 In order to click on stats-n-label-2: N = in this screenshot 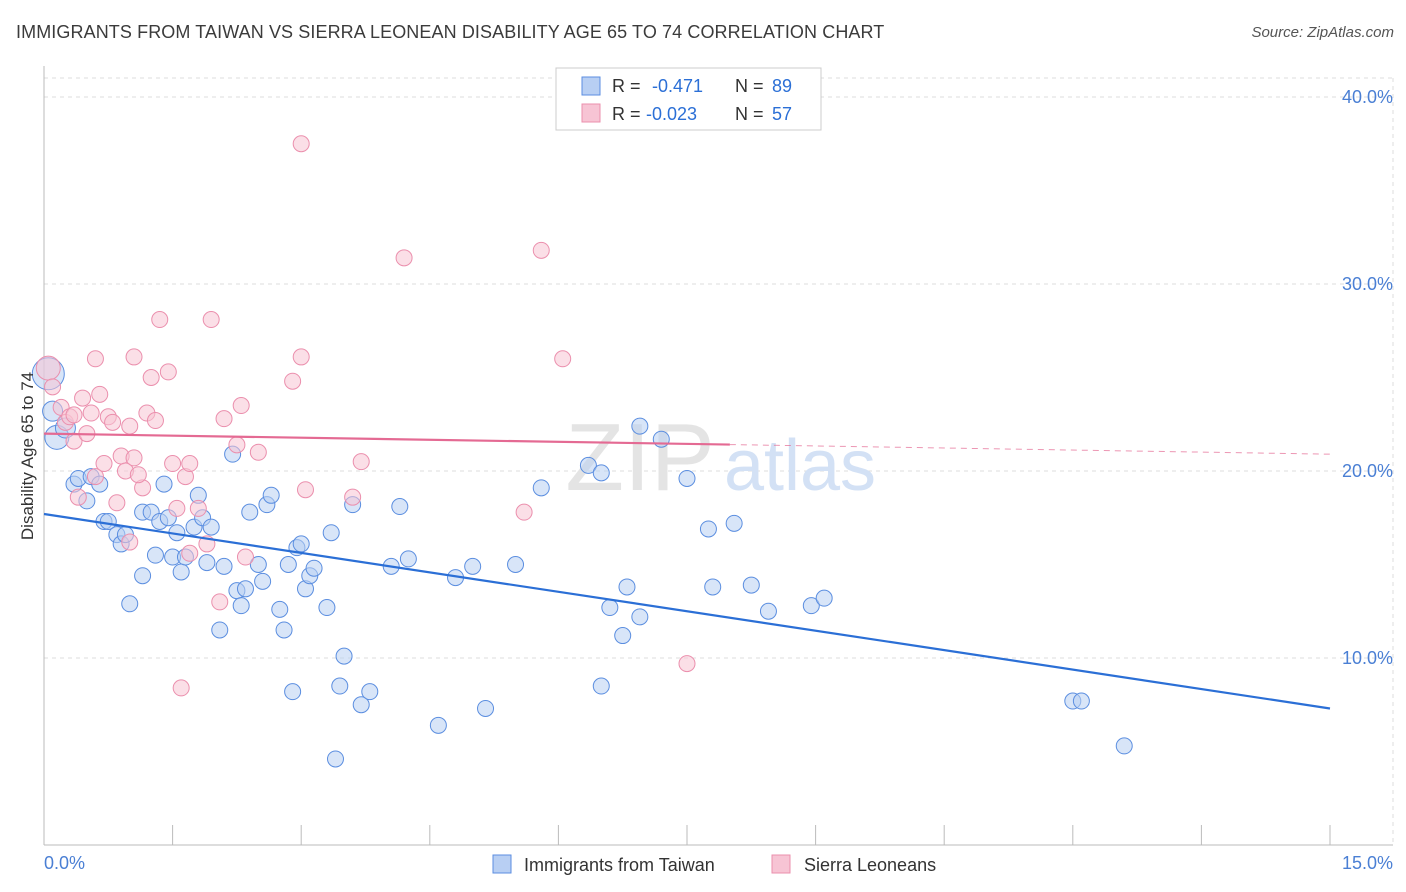, I will do `click(749, 114)`.